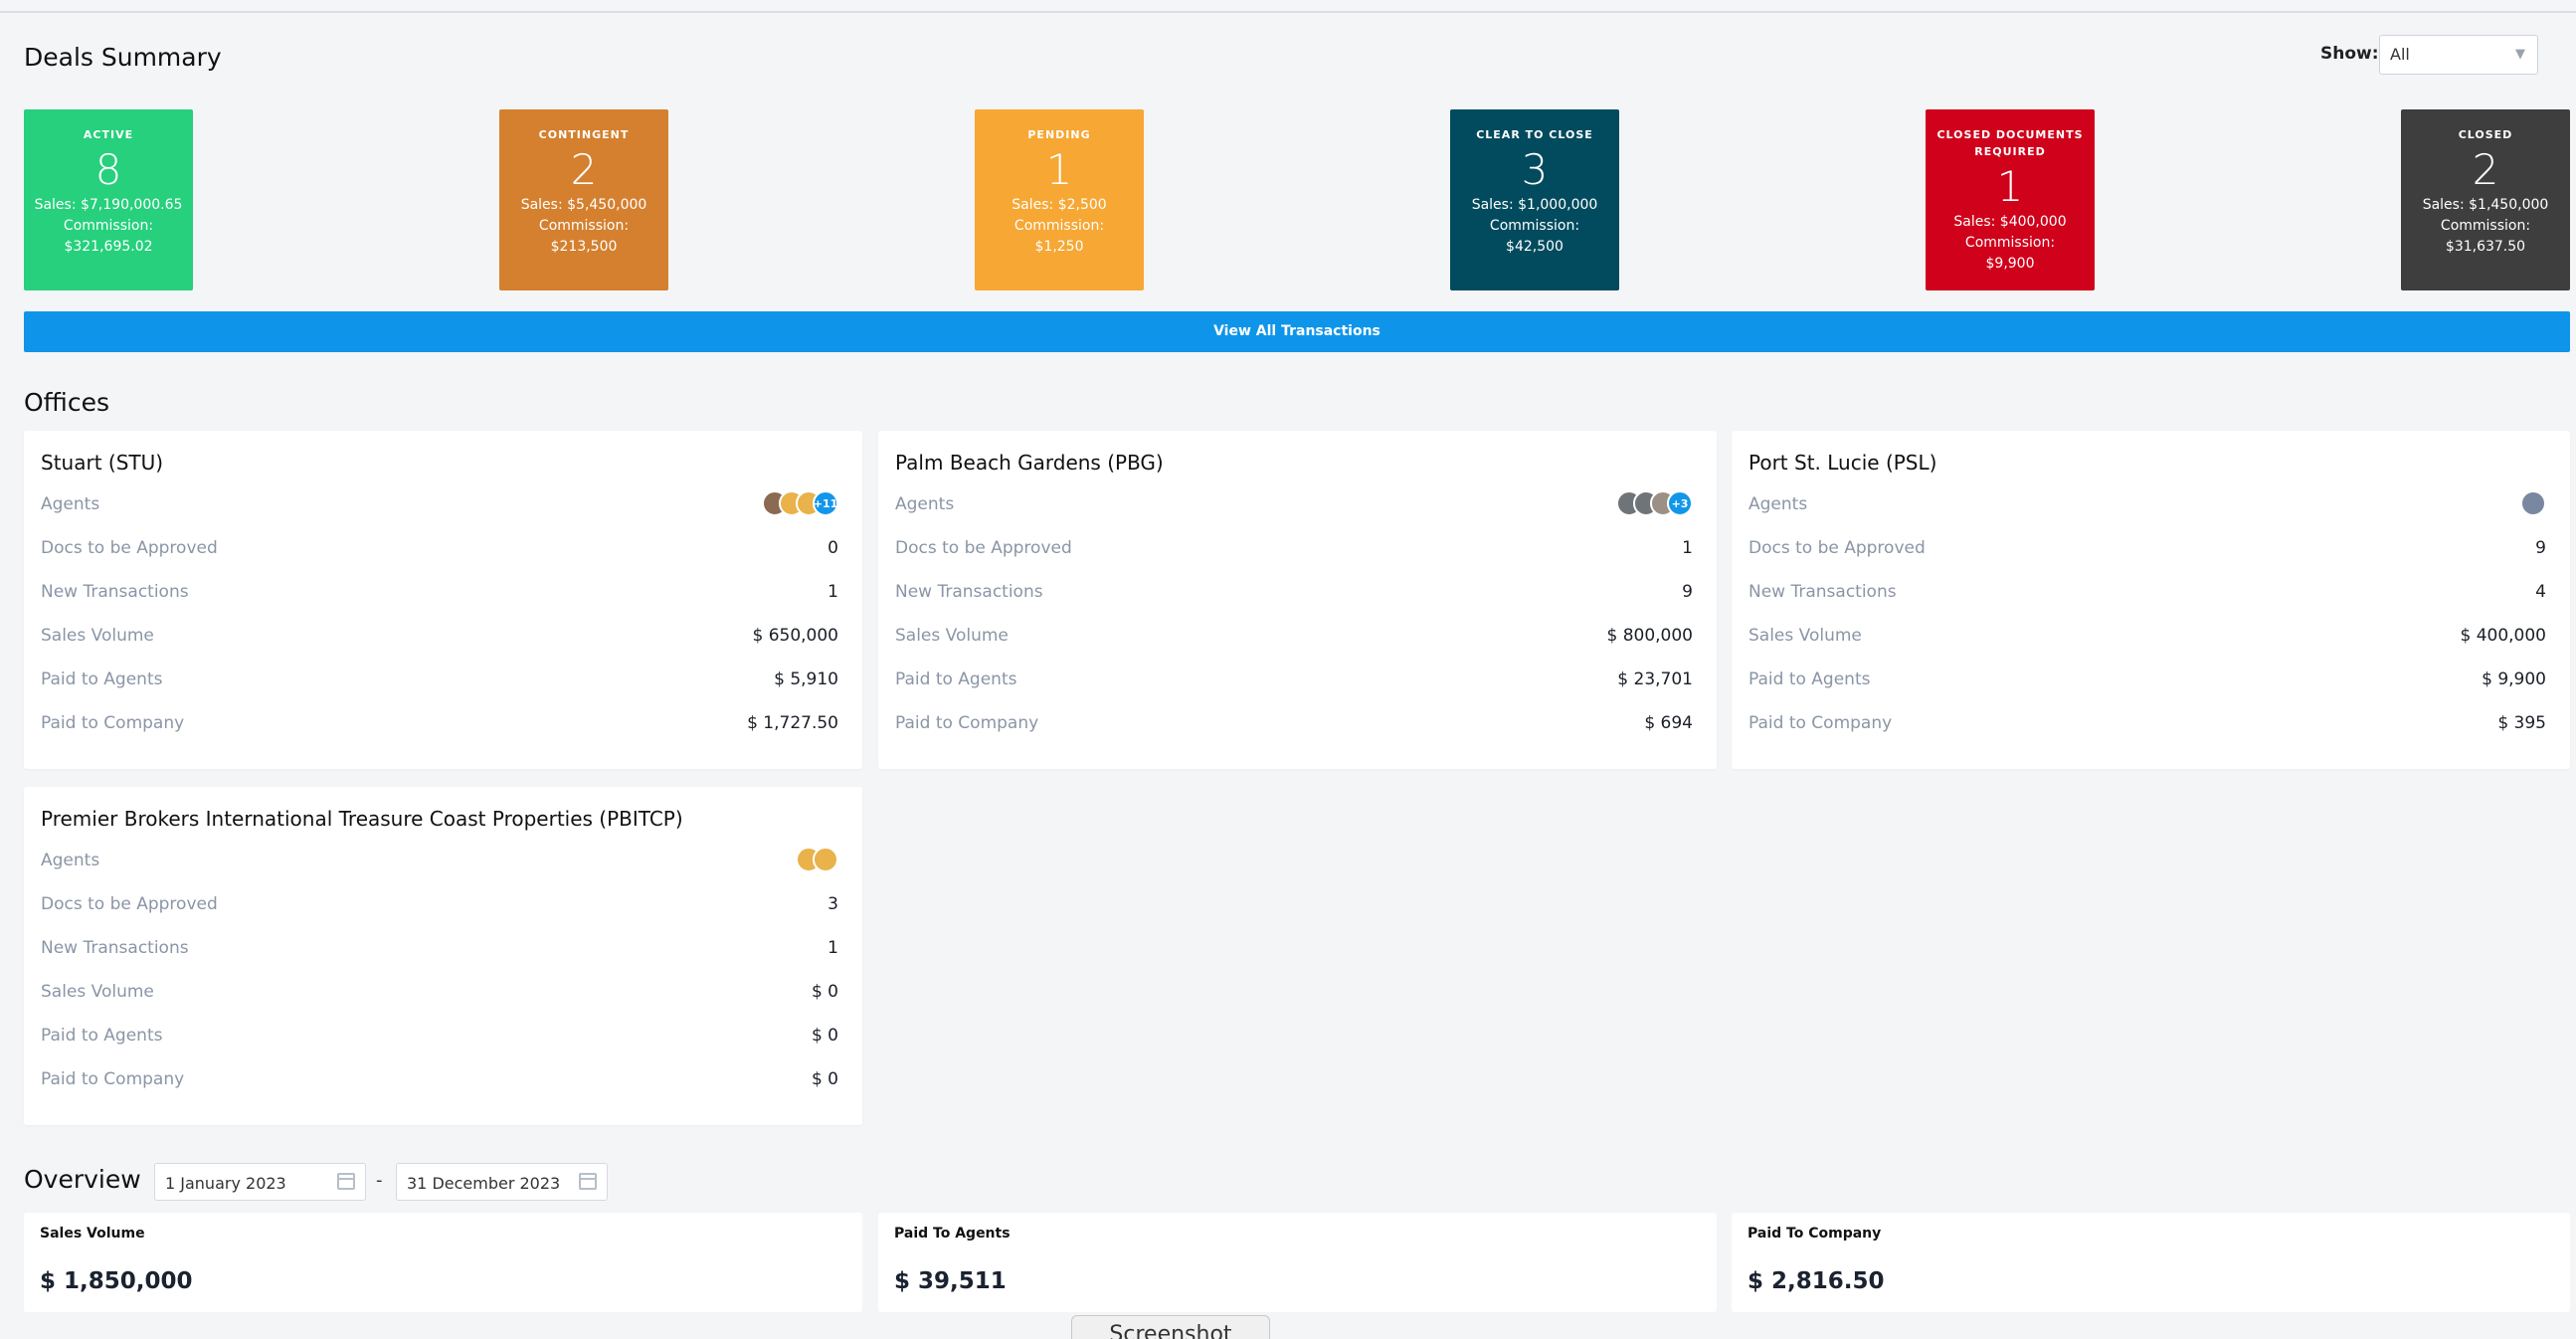 The image size is (2576, 1339). Describe the element at coordinates (1649, 636) in the screenshot. I see `row-value: $ 800,000` at that location.